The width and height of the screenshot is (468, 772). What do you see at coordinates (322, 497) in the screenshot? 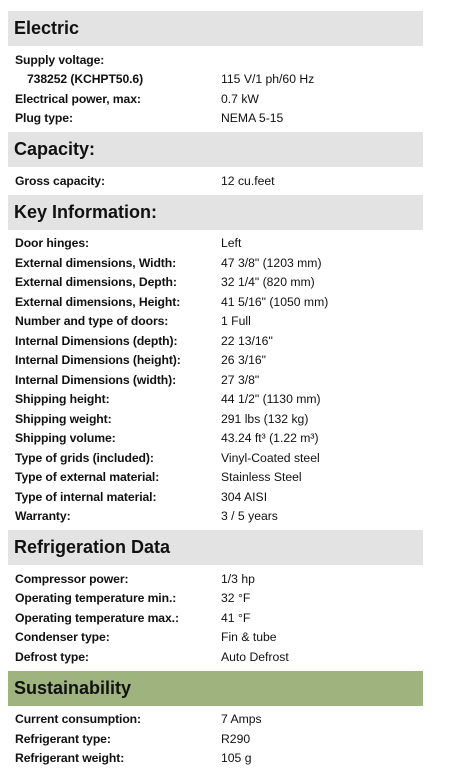
I see `spec-value: 304 AISI` at bounding box center [322, 497].